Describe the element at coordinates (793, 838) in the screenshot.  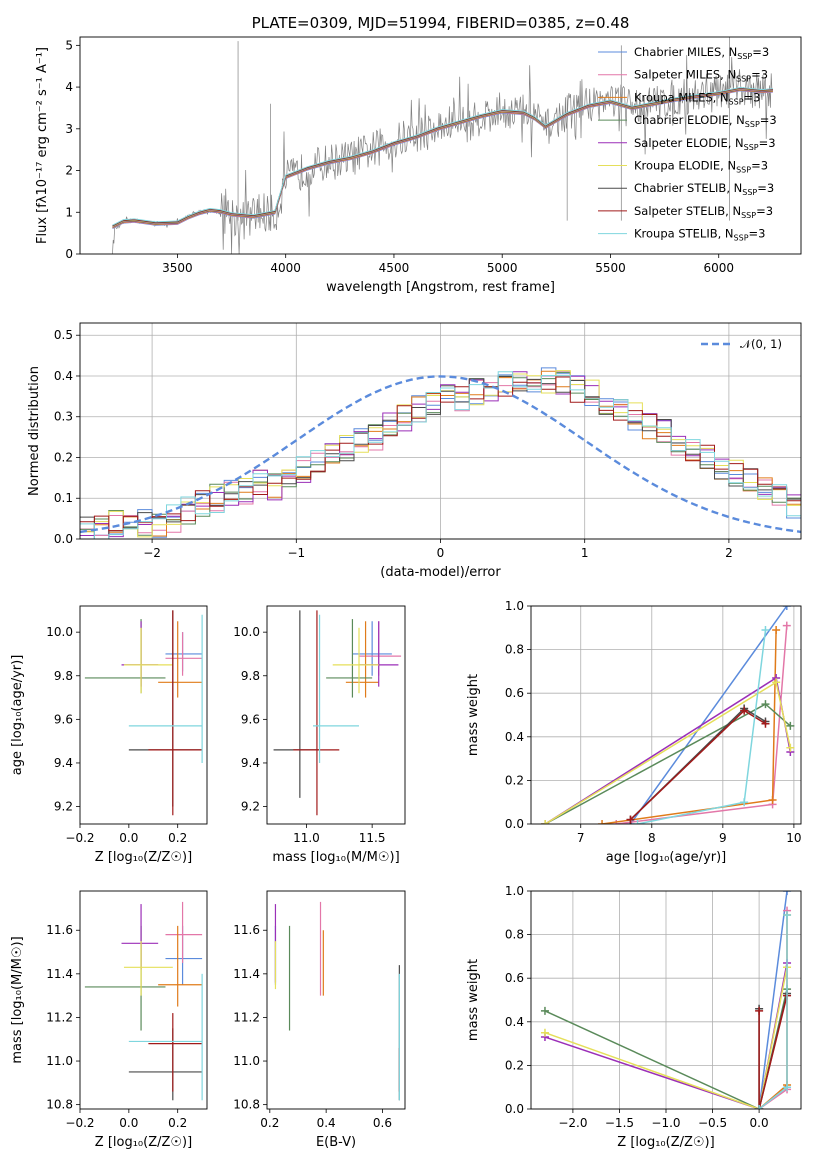
I see `x-tick-label: 10` at that location.